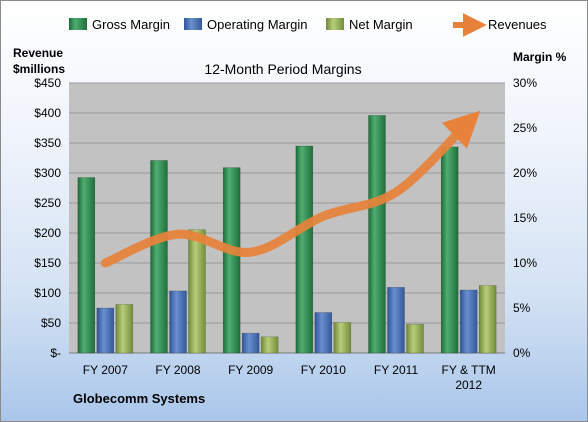 The height and width of the screenshot is (422, 588). What do you see at coordinates (177, 370) in the screenshot?
I see `category-label: FY 2008` at bounding box center [177, 370].